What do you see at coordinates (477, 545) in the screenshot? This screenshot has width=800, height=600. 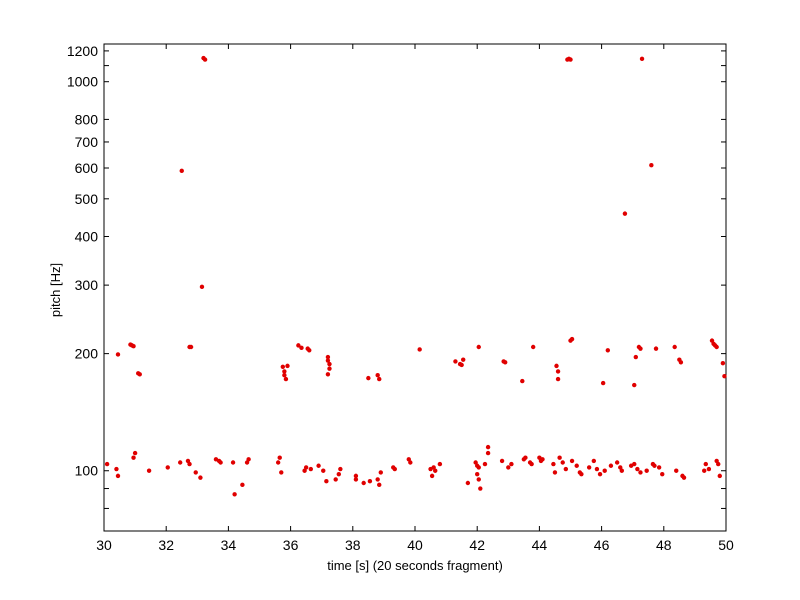 I see `x-tick-label: 42` at bounding box center [477, 545].